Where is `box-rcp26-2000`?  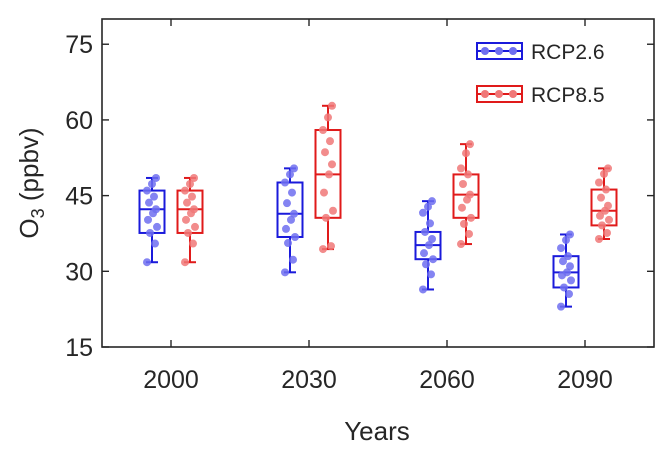
box-rcp26-2000 is located at coordinates (152, 220).